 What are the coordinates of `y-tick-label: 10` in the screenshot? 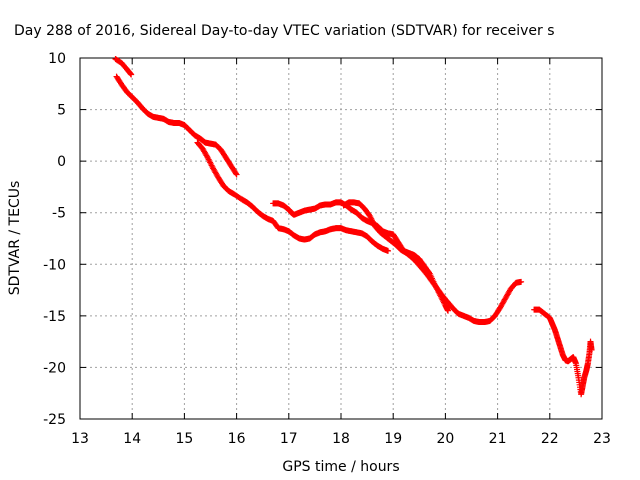 It's located at (57, 59).